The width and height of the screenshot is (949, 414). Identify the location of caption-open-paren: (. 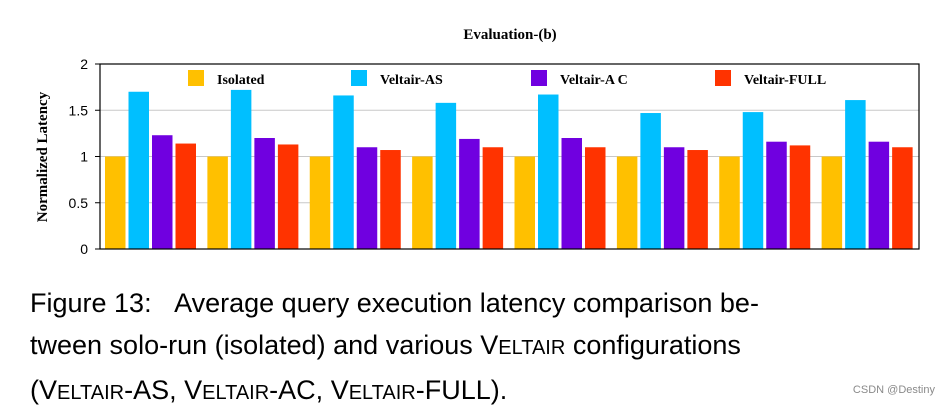
(34, 390).